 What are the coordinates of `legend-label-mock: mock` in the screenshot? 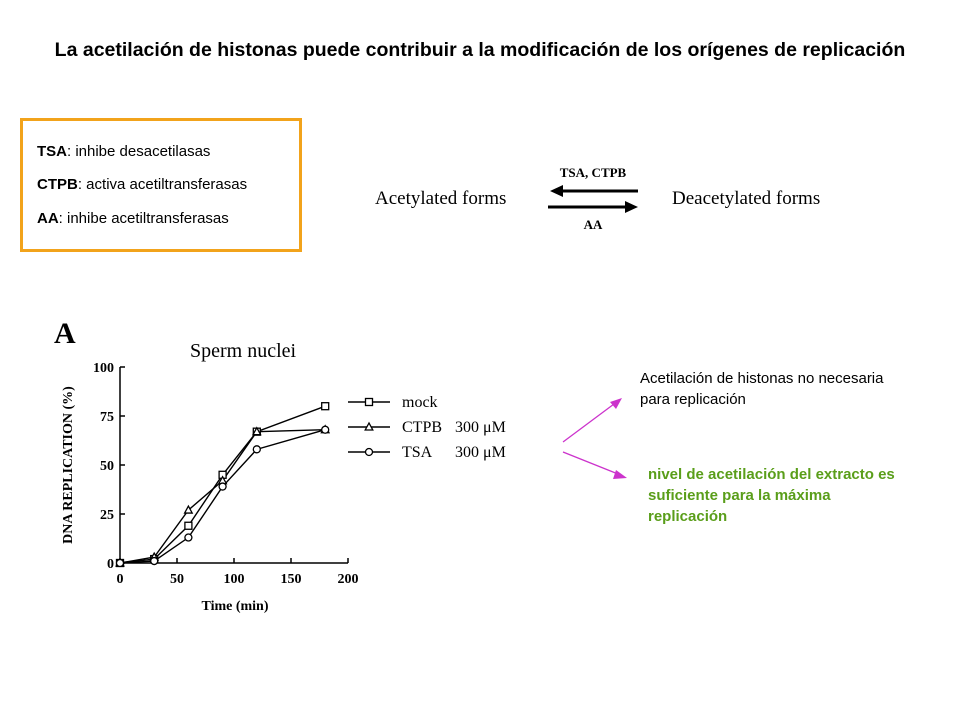 It's located at (420, 402).